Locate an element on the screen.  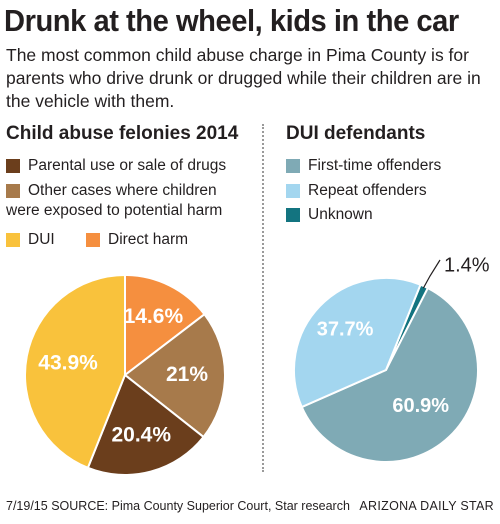
legend-label: First-time offenders is located at coordinates (375, 165).